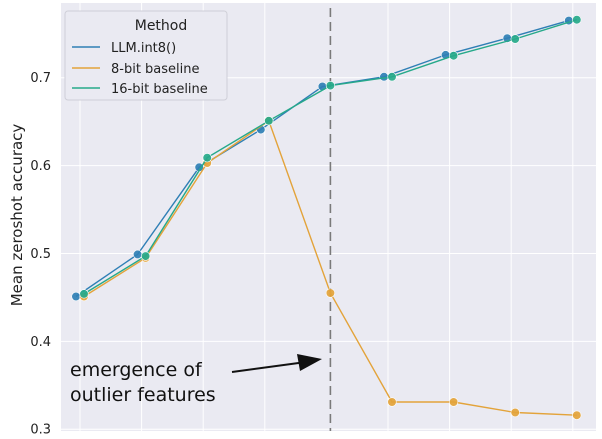  Describe the element at coordinates (161, 26) in the screenshot. I see `legend-title: Method` at that location.